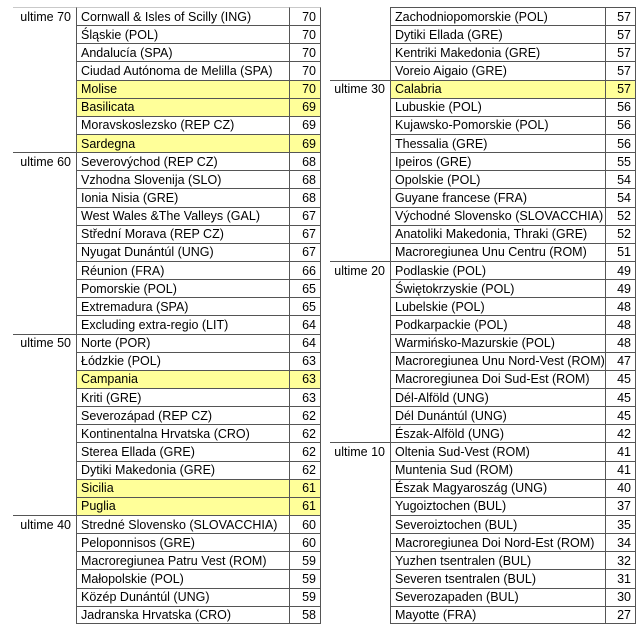 This screenshot has width=643, height=641. Describe the element at coordinates (305, 179) in the screenshot. I see `value-cell: 68` at that location.